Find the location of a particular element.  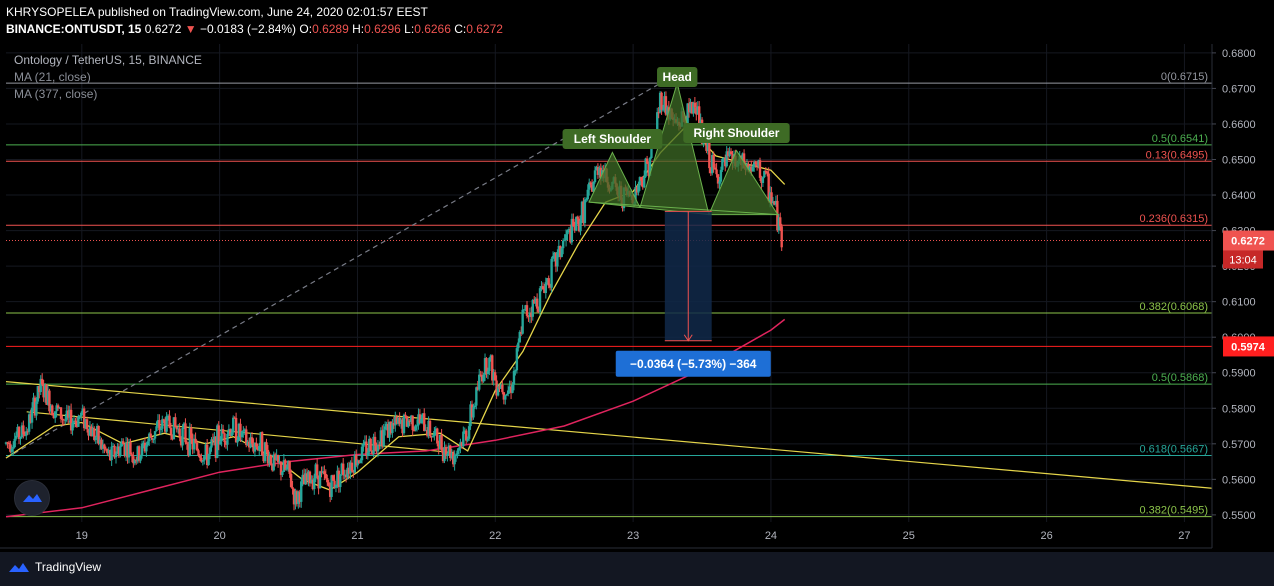

legend-ma-fast: MA (21, close) is located at coordinates (52, 77).